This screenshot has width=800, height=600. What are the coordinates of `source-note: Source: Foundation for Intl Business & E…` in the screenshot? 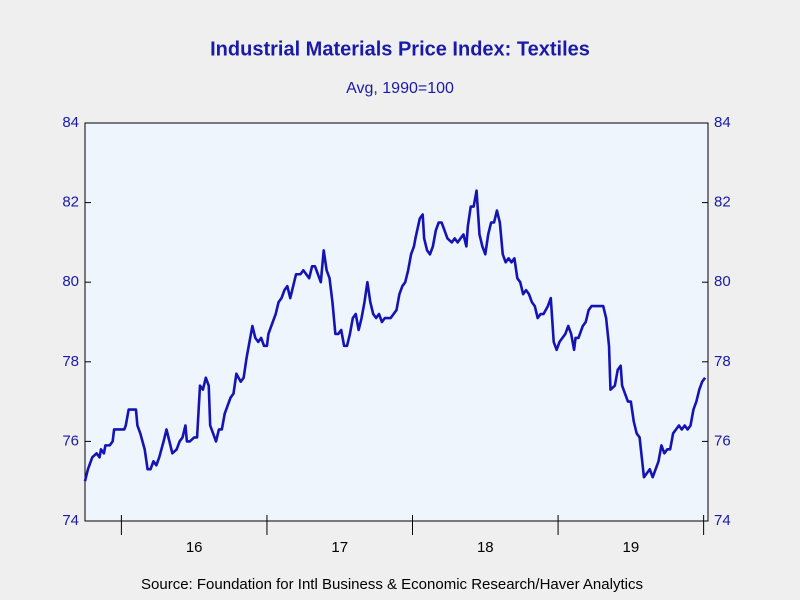 It's located at (392, 584).